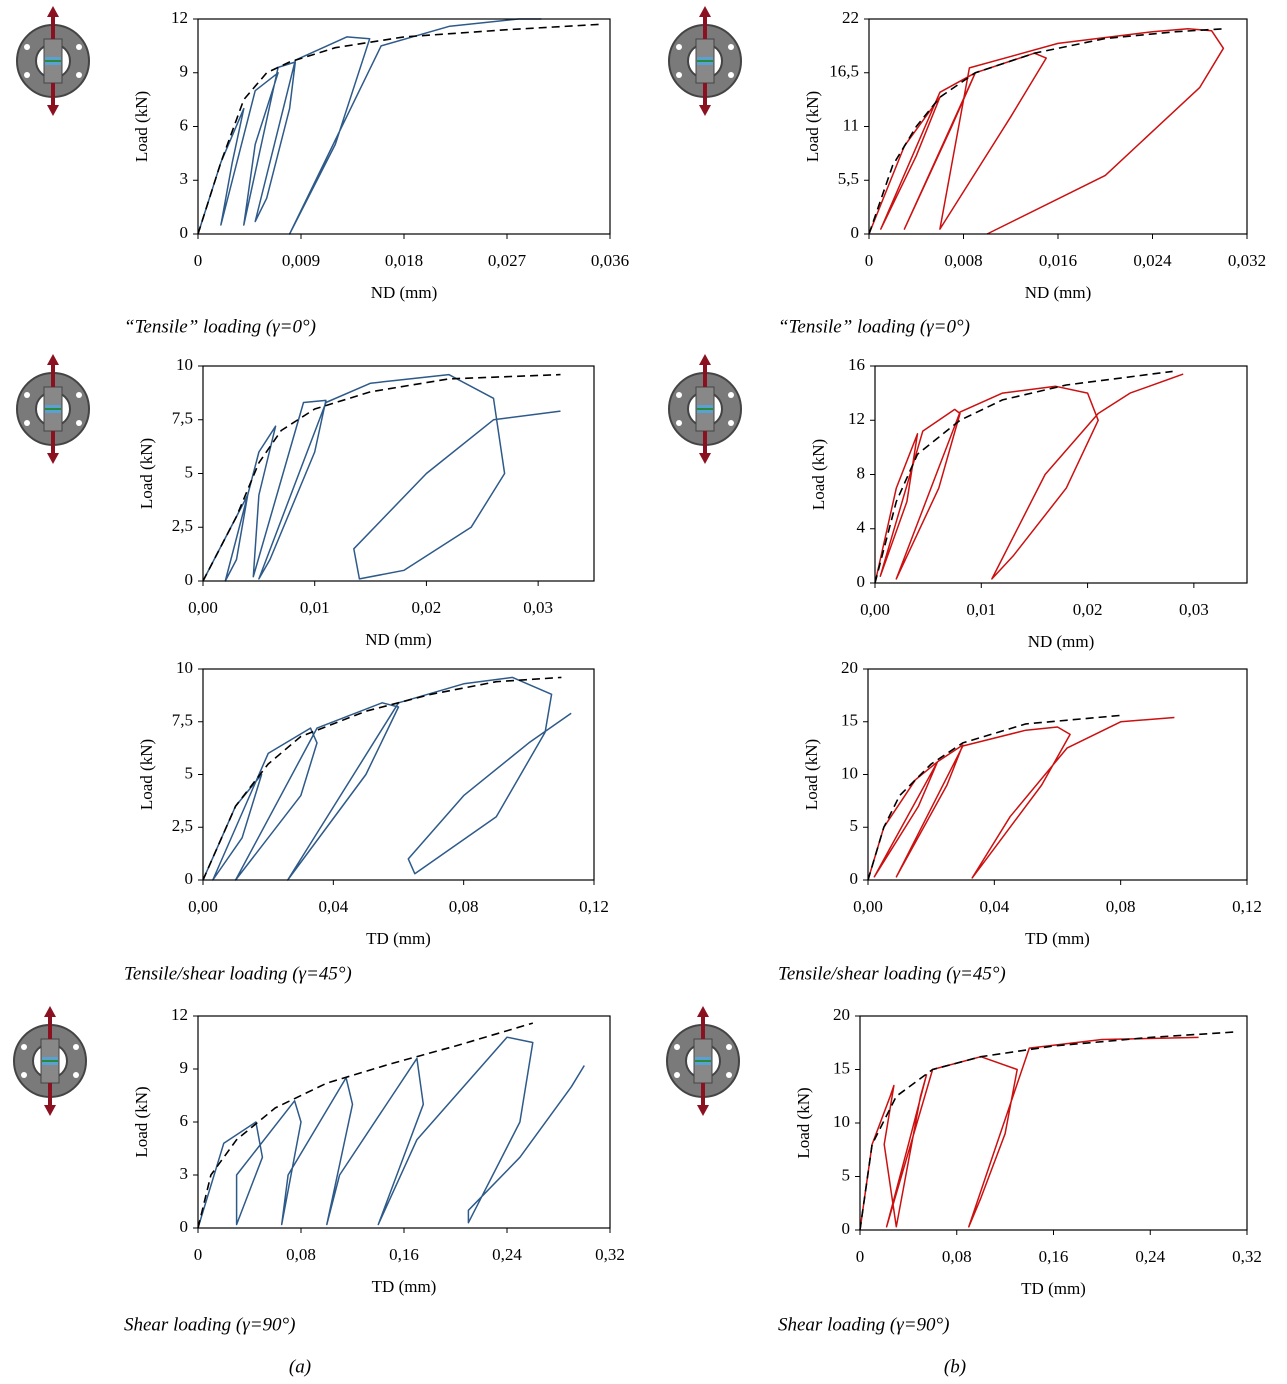  What do you see at coordinates (848, 178) in the screenshot?
I see `y-tick-label: 5,5` at bounding box center [848, 178].